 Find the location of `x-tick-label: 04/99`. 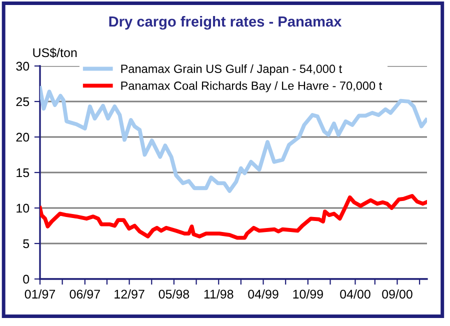

x-tick-label: 04/99 is located at coordinates (263, 294).